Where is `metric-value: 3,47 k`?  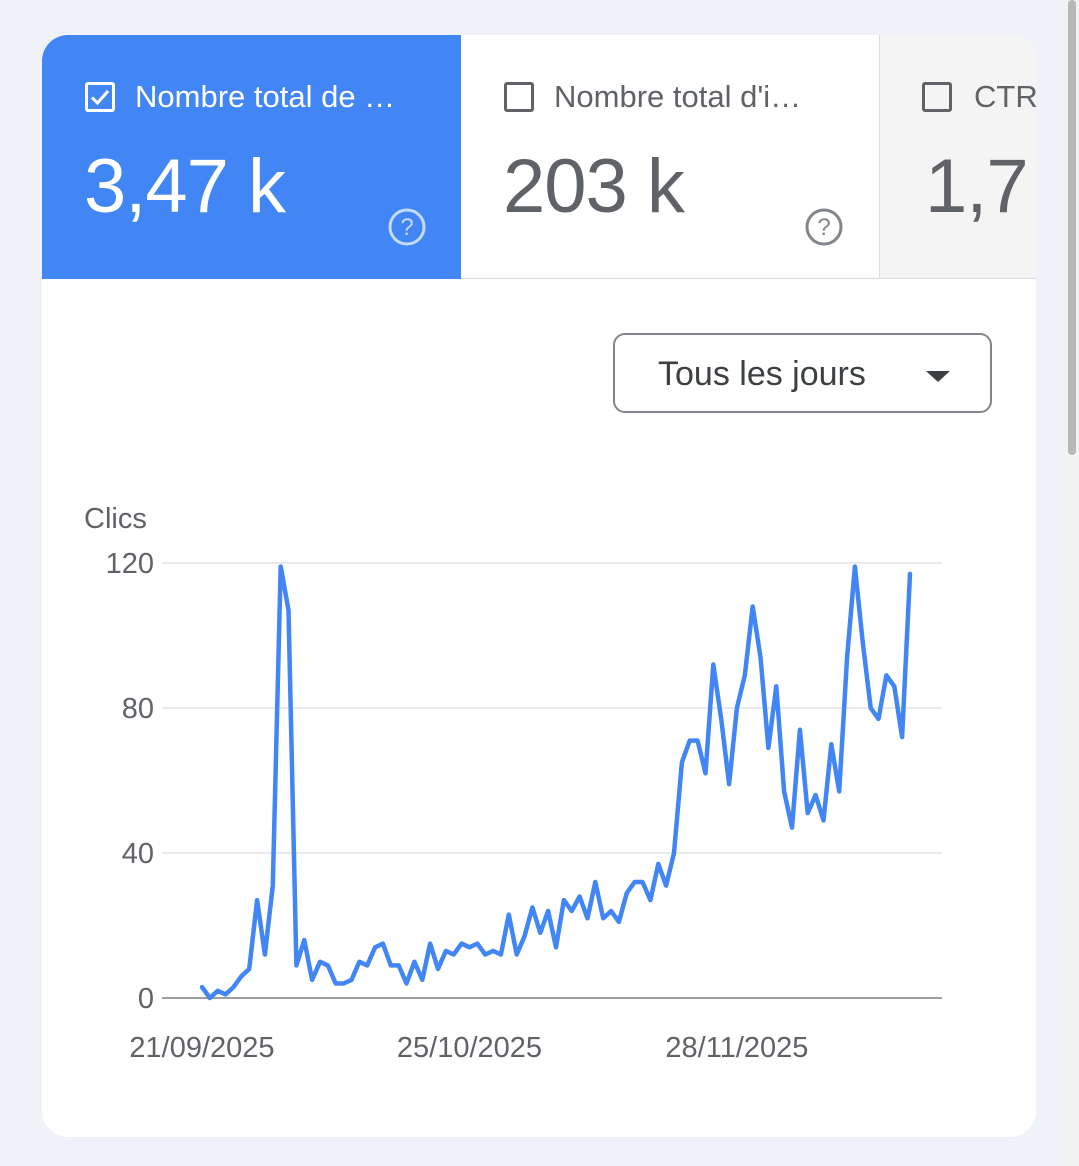
metric-value: 3,47 k is located at coordinates (185, 186).